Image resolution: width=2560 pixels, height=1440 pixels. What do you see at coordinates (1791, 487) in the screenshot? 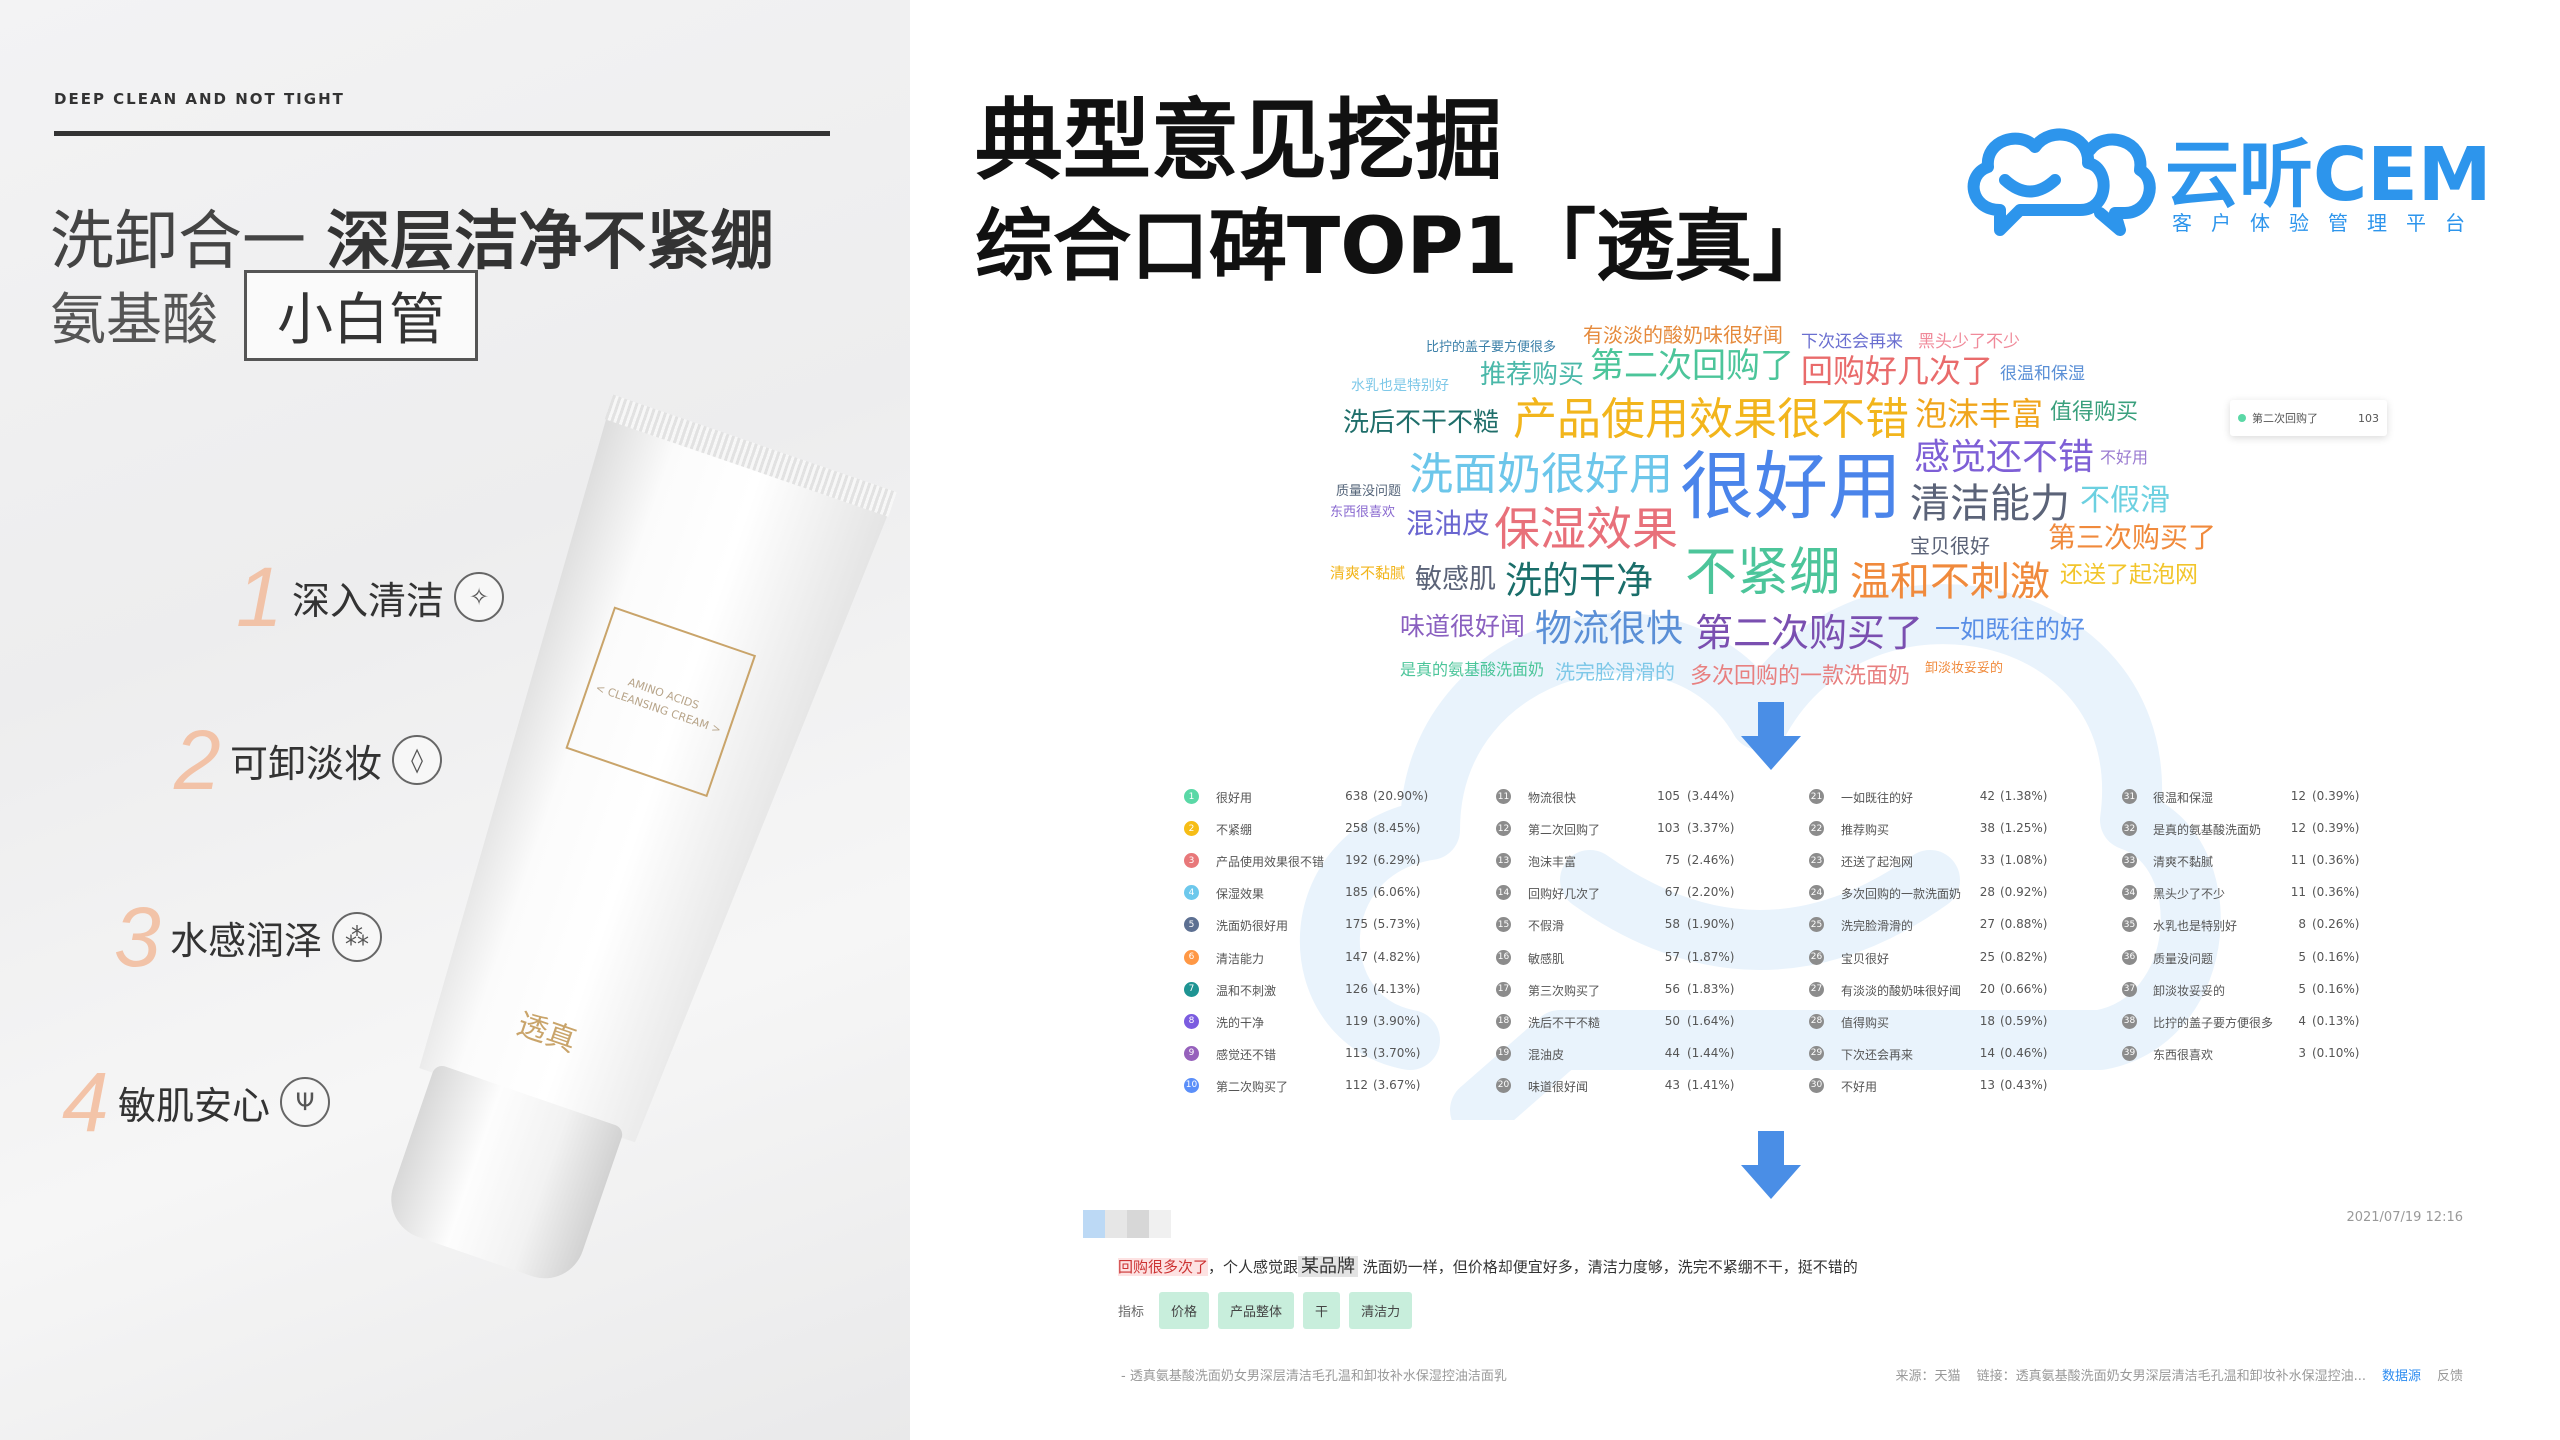
I see `cloud-word: 很好用` at bounding box center [1791, 487].